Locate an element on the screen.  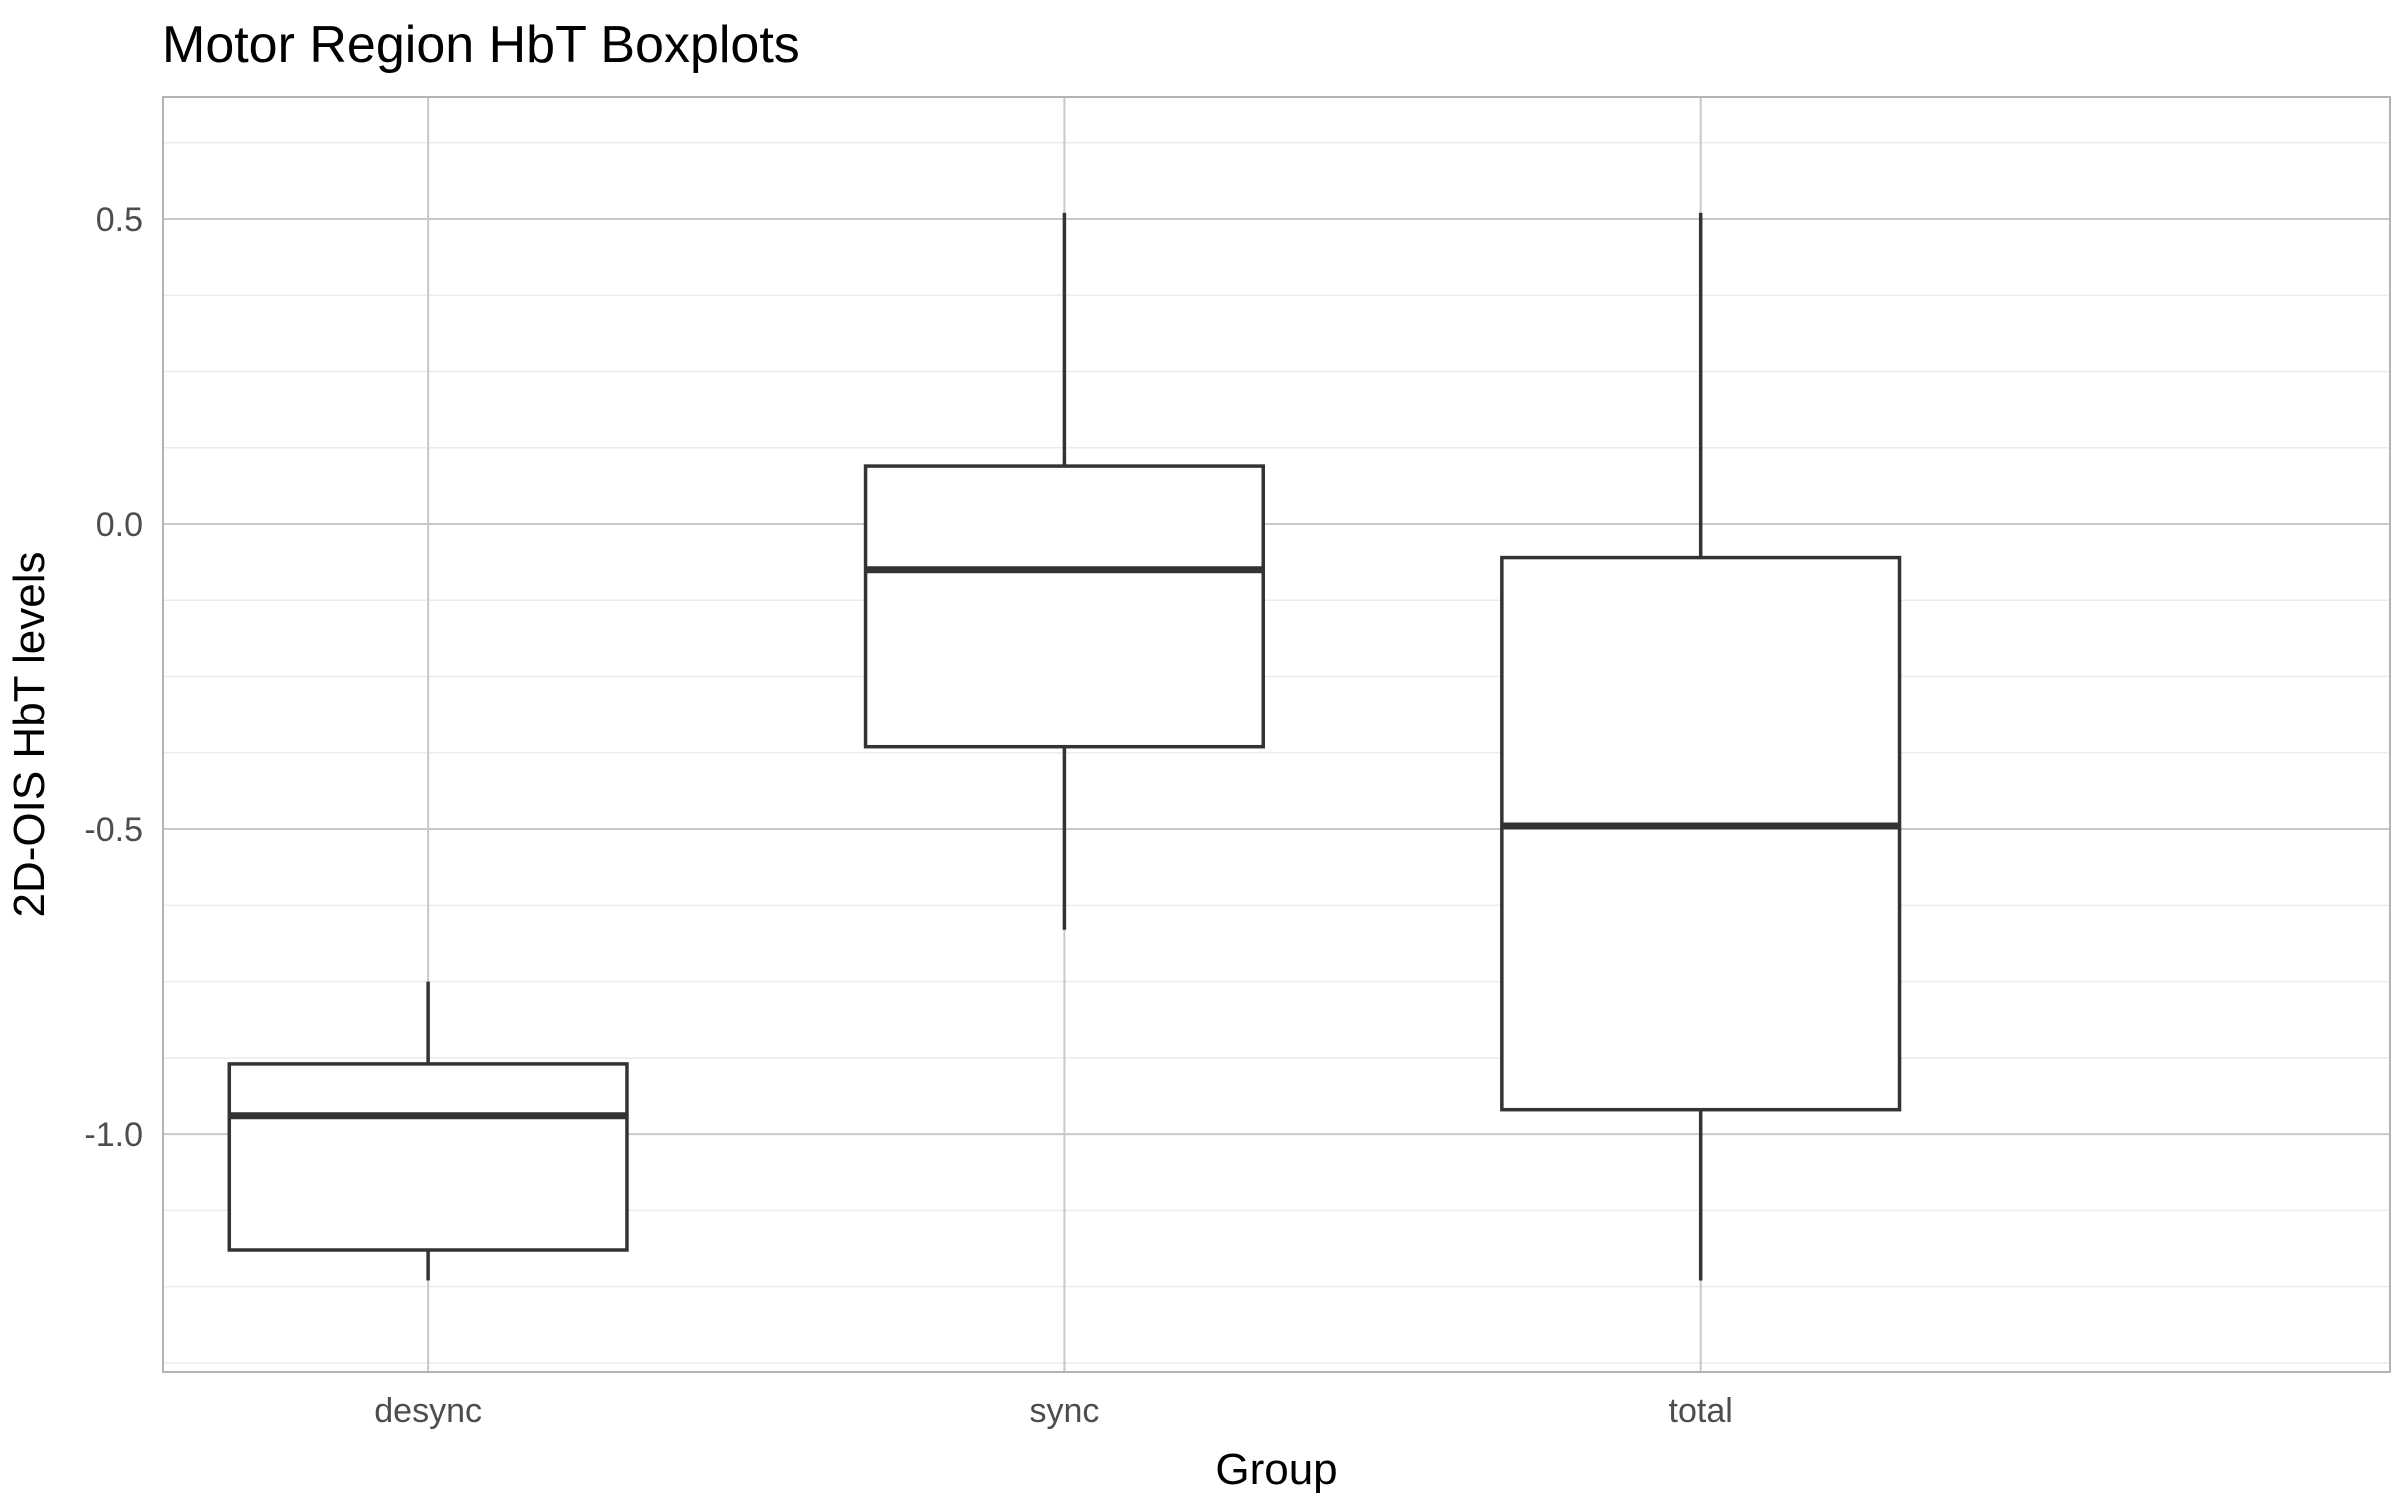
x-tick-label: total is located at coordinates (1701, 1411).